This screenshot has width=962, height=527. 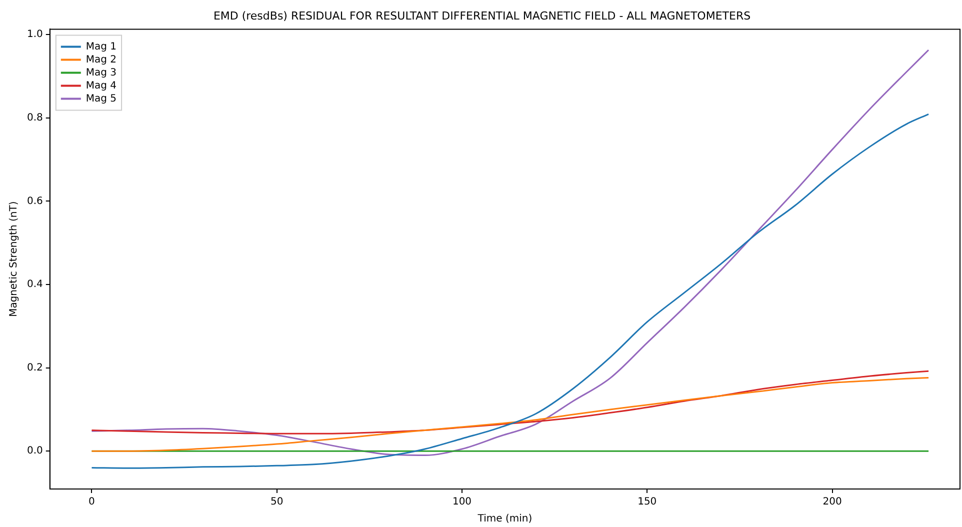 I want to click on y-tick-label: 0.6, so click(x=34, y=201).